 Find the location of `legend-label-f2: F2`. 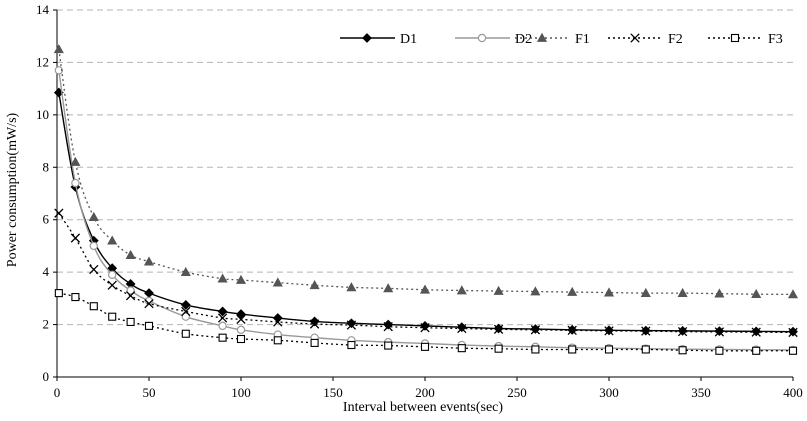

legend-label-f2: F2 is located at coordinates (675, 39).